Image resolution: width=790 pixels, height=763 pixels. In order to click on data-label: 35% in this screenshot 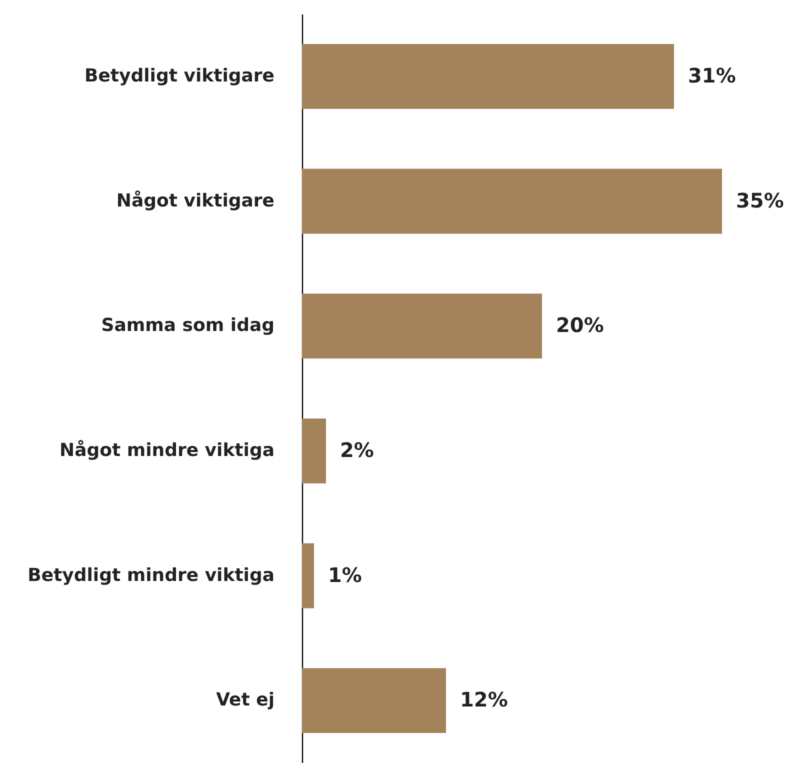, I will do `click(760, 200)`.